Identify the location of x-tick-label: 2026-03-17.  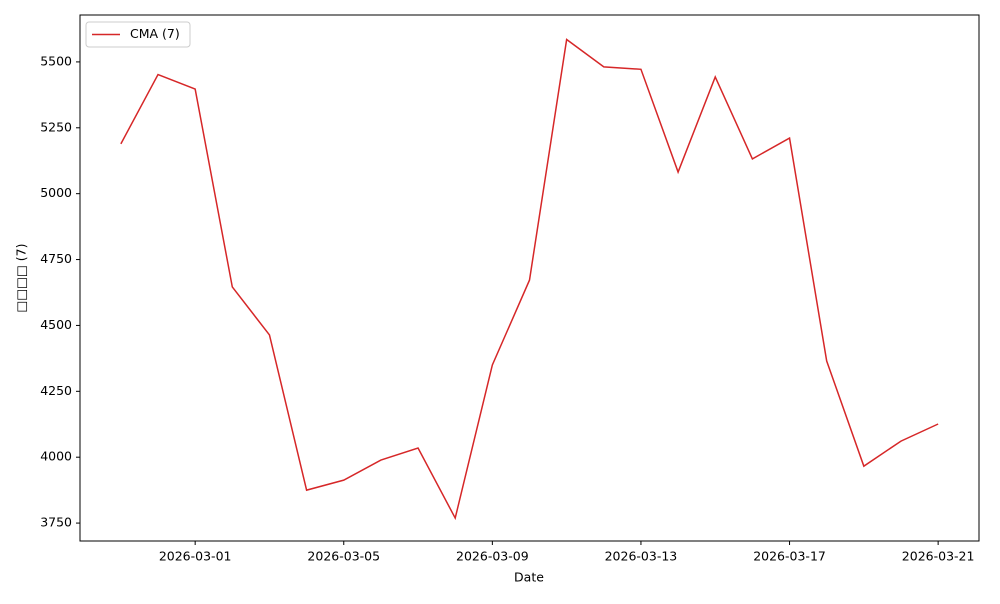
(789, 556).